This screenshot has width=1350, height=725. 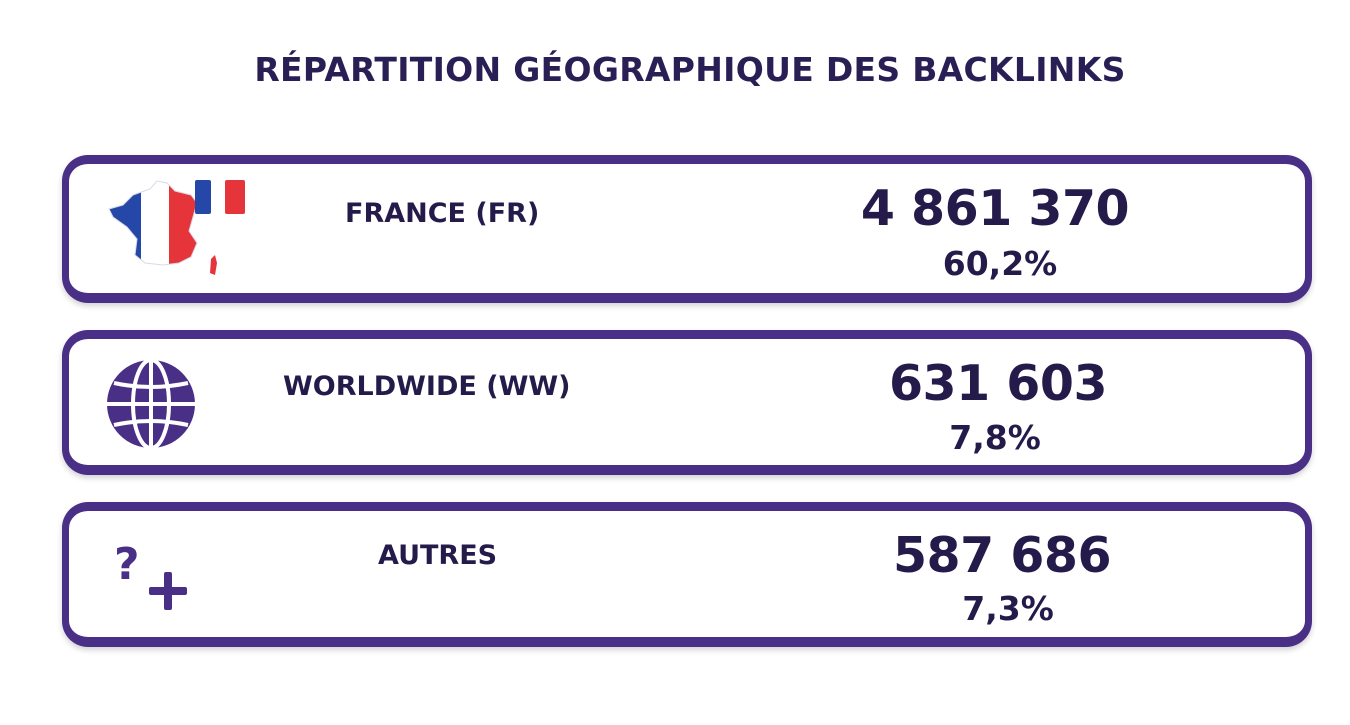 What do you see at coordinates (427, 386) in the screenshot?
I see `row-label-worldwide: WORLDWIDE (WW)` at bounding box center [427, 386].